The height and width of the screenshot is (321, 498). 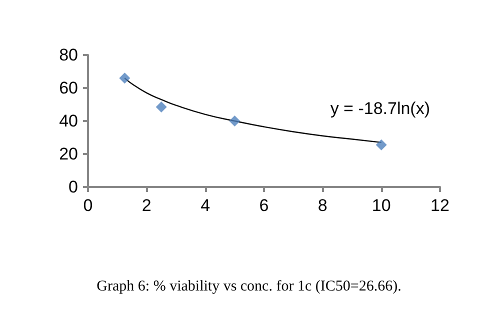 I want to click on x-tick-label: 0, so click(x=88, y=205).